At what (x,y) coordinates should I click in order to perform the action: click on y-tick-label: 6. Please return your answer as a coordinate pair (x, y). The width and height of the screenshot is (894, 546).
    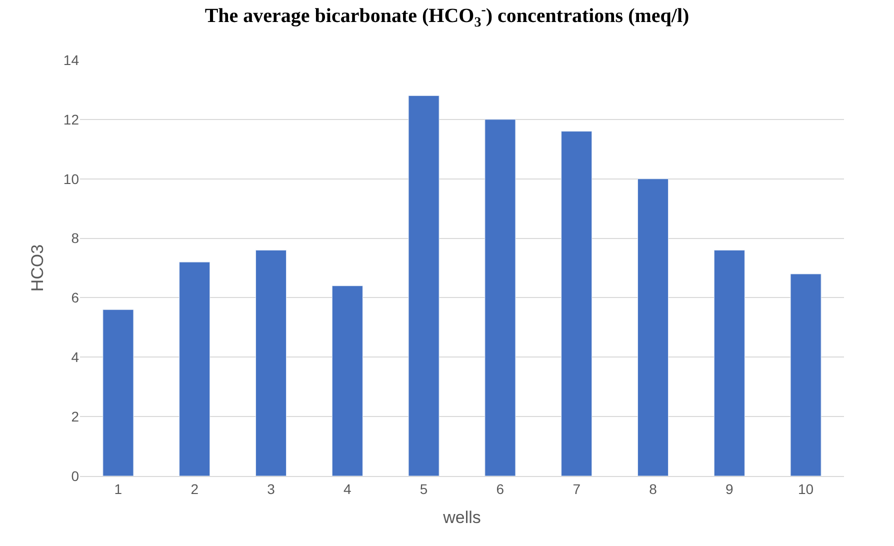
    Looking at the image, I should click on (75, 298).